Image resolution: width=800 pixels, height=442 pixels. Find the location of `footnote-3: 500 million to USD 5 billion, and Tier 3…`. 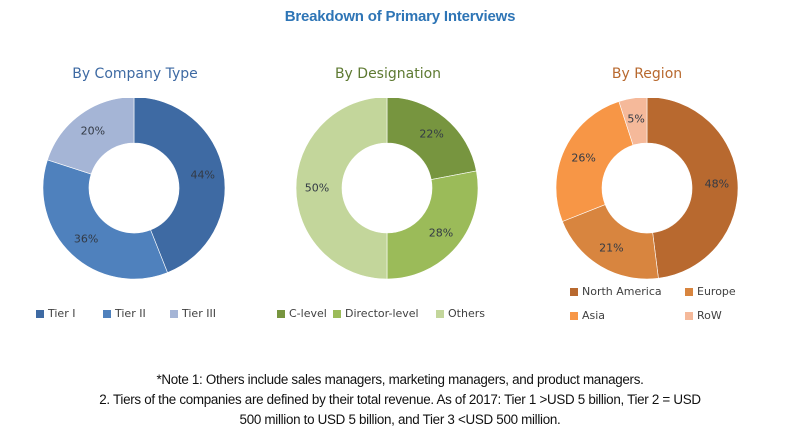

footnote-3: 500 million to USD 5 billion, and Tier 3… is located at coordinates (400, 419).